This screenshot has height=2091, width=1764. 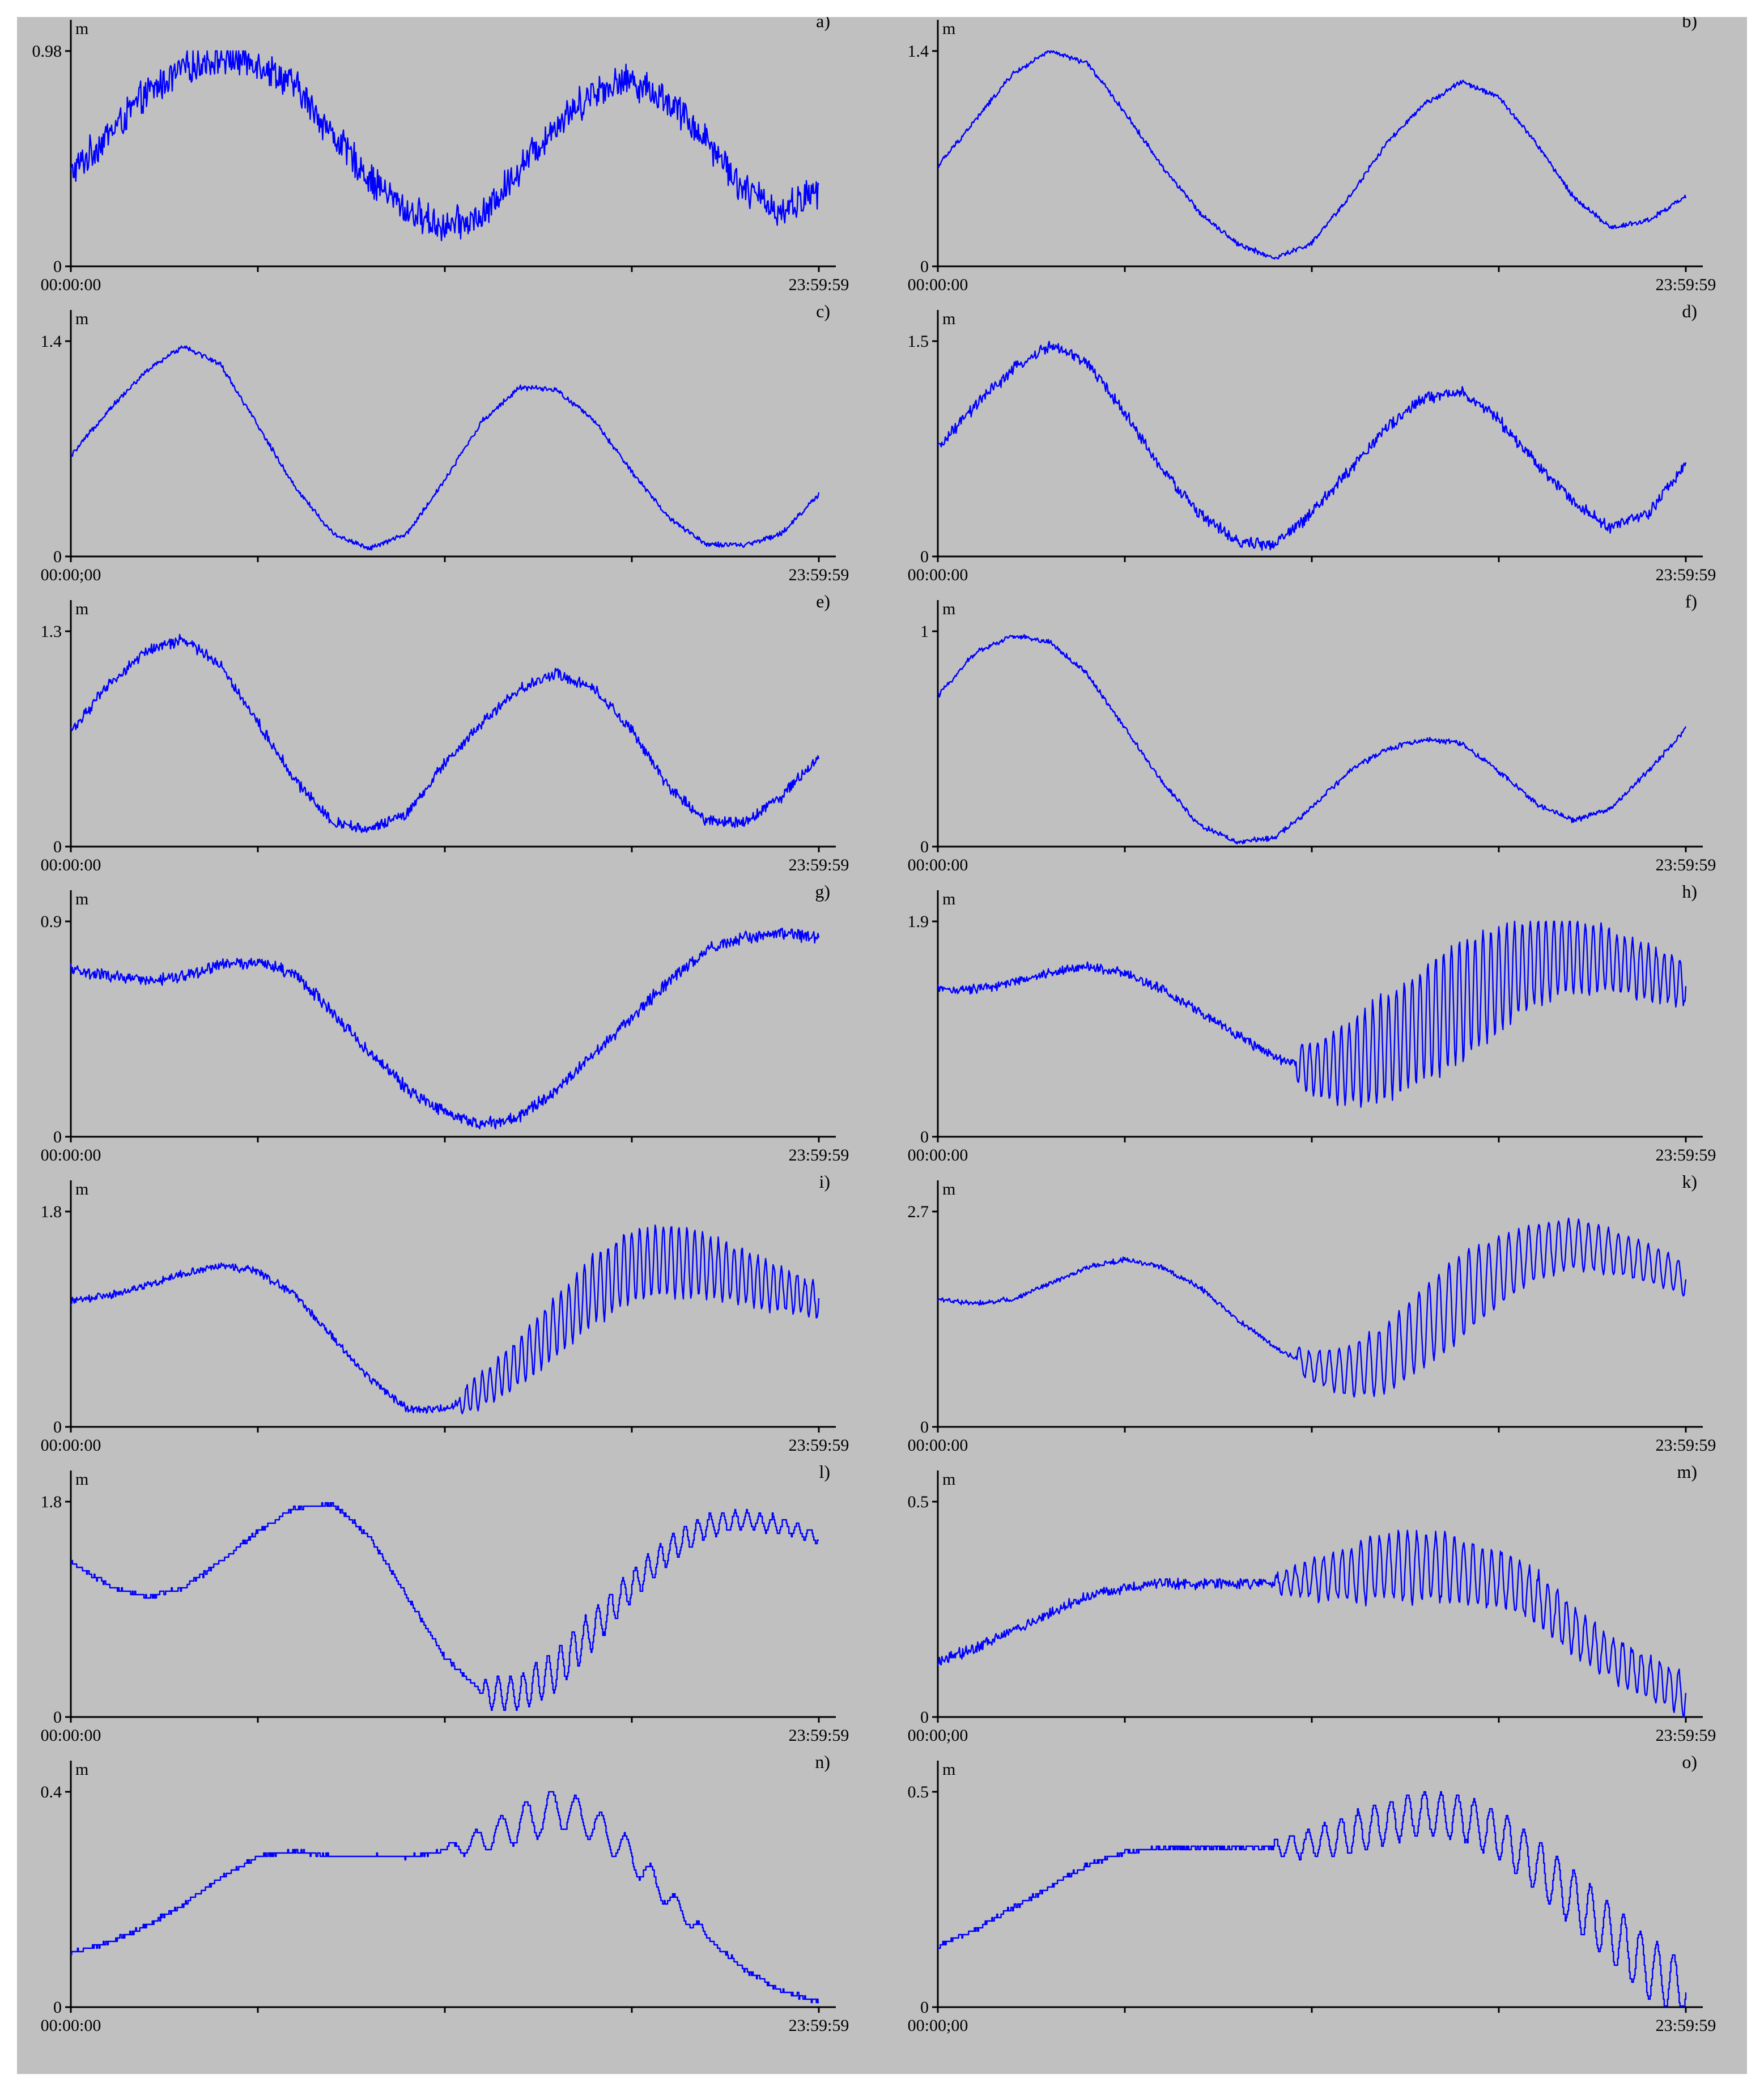 What do you see at coordinates (445, 442) in the screenshot?
I see `panel-3: m 1.4 000:00;00 23:59:59 c)` at bounding box center [445, 442].